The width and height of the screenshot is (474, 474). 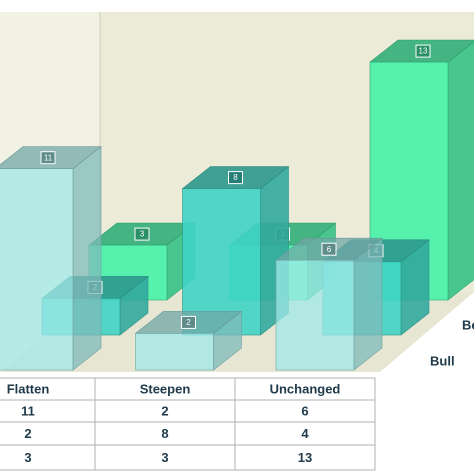 I want to click on value-label: 2, so click(x=188, y=322).